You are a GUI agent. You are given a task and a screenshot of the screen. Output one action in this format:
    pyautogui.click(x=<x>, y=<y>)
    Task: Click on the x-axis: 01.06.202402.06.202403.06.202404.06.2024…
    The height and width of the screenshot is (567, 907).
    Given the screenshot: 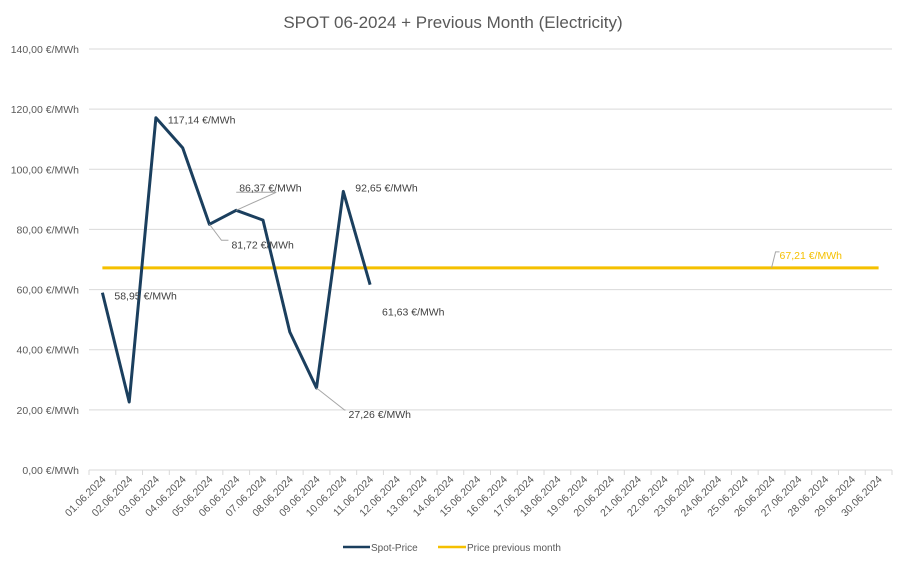 What is the action you would take?
    pyautogui.click(x=478, y=494)
    